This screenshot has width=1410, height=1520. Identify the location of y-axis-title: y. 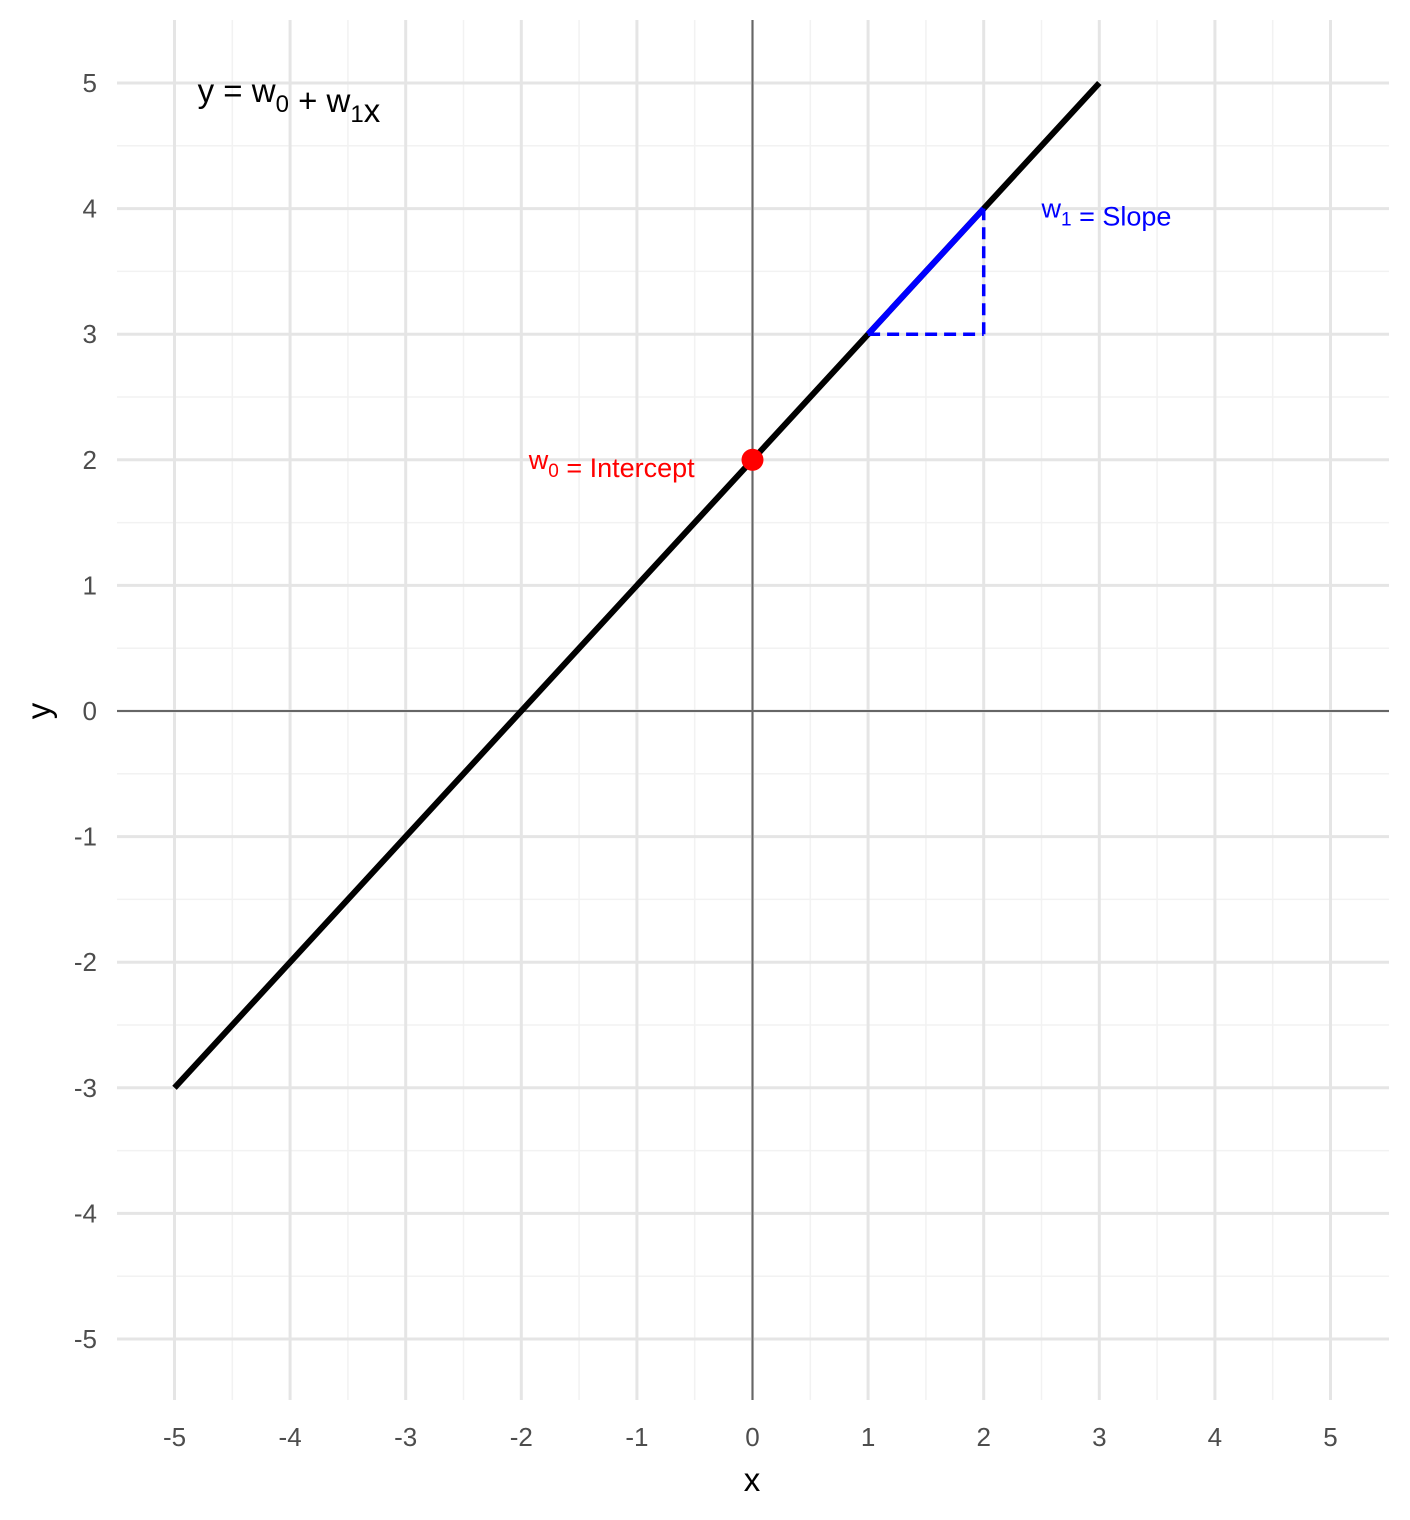
(38, 710).